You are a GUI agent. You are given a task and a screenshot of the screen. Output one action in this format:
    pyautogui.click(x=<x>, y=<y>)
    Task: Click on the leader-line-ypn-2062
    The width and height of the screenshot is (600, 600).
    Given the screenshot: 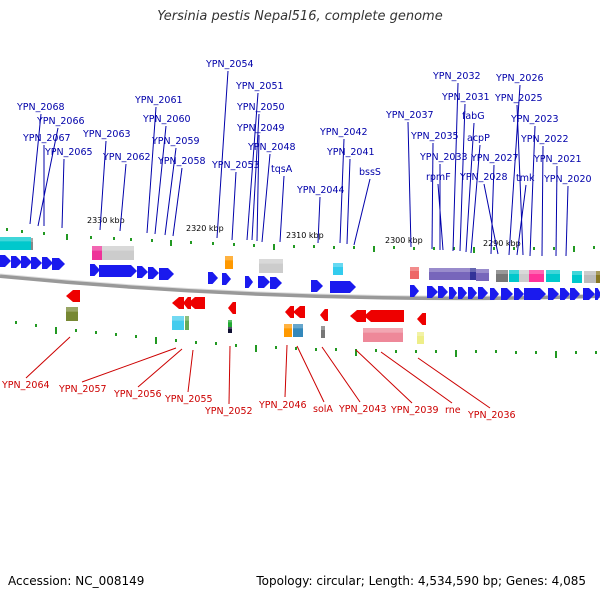 What is the action you would take?
    pyautogui.click(x=123, y=197)
    